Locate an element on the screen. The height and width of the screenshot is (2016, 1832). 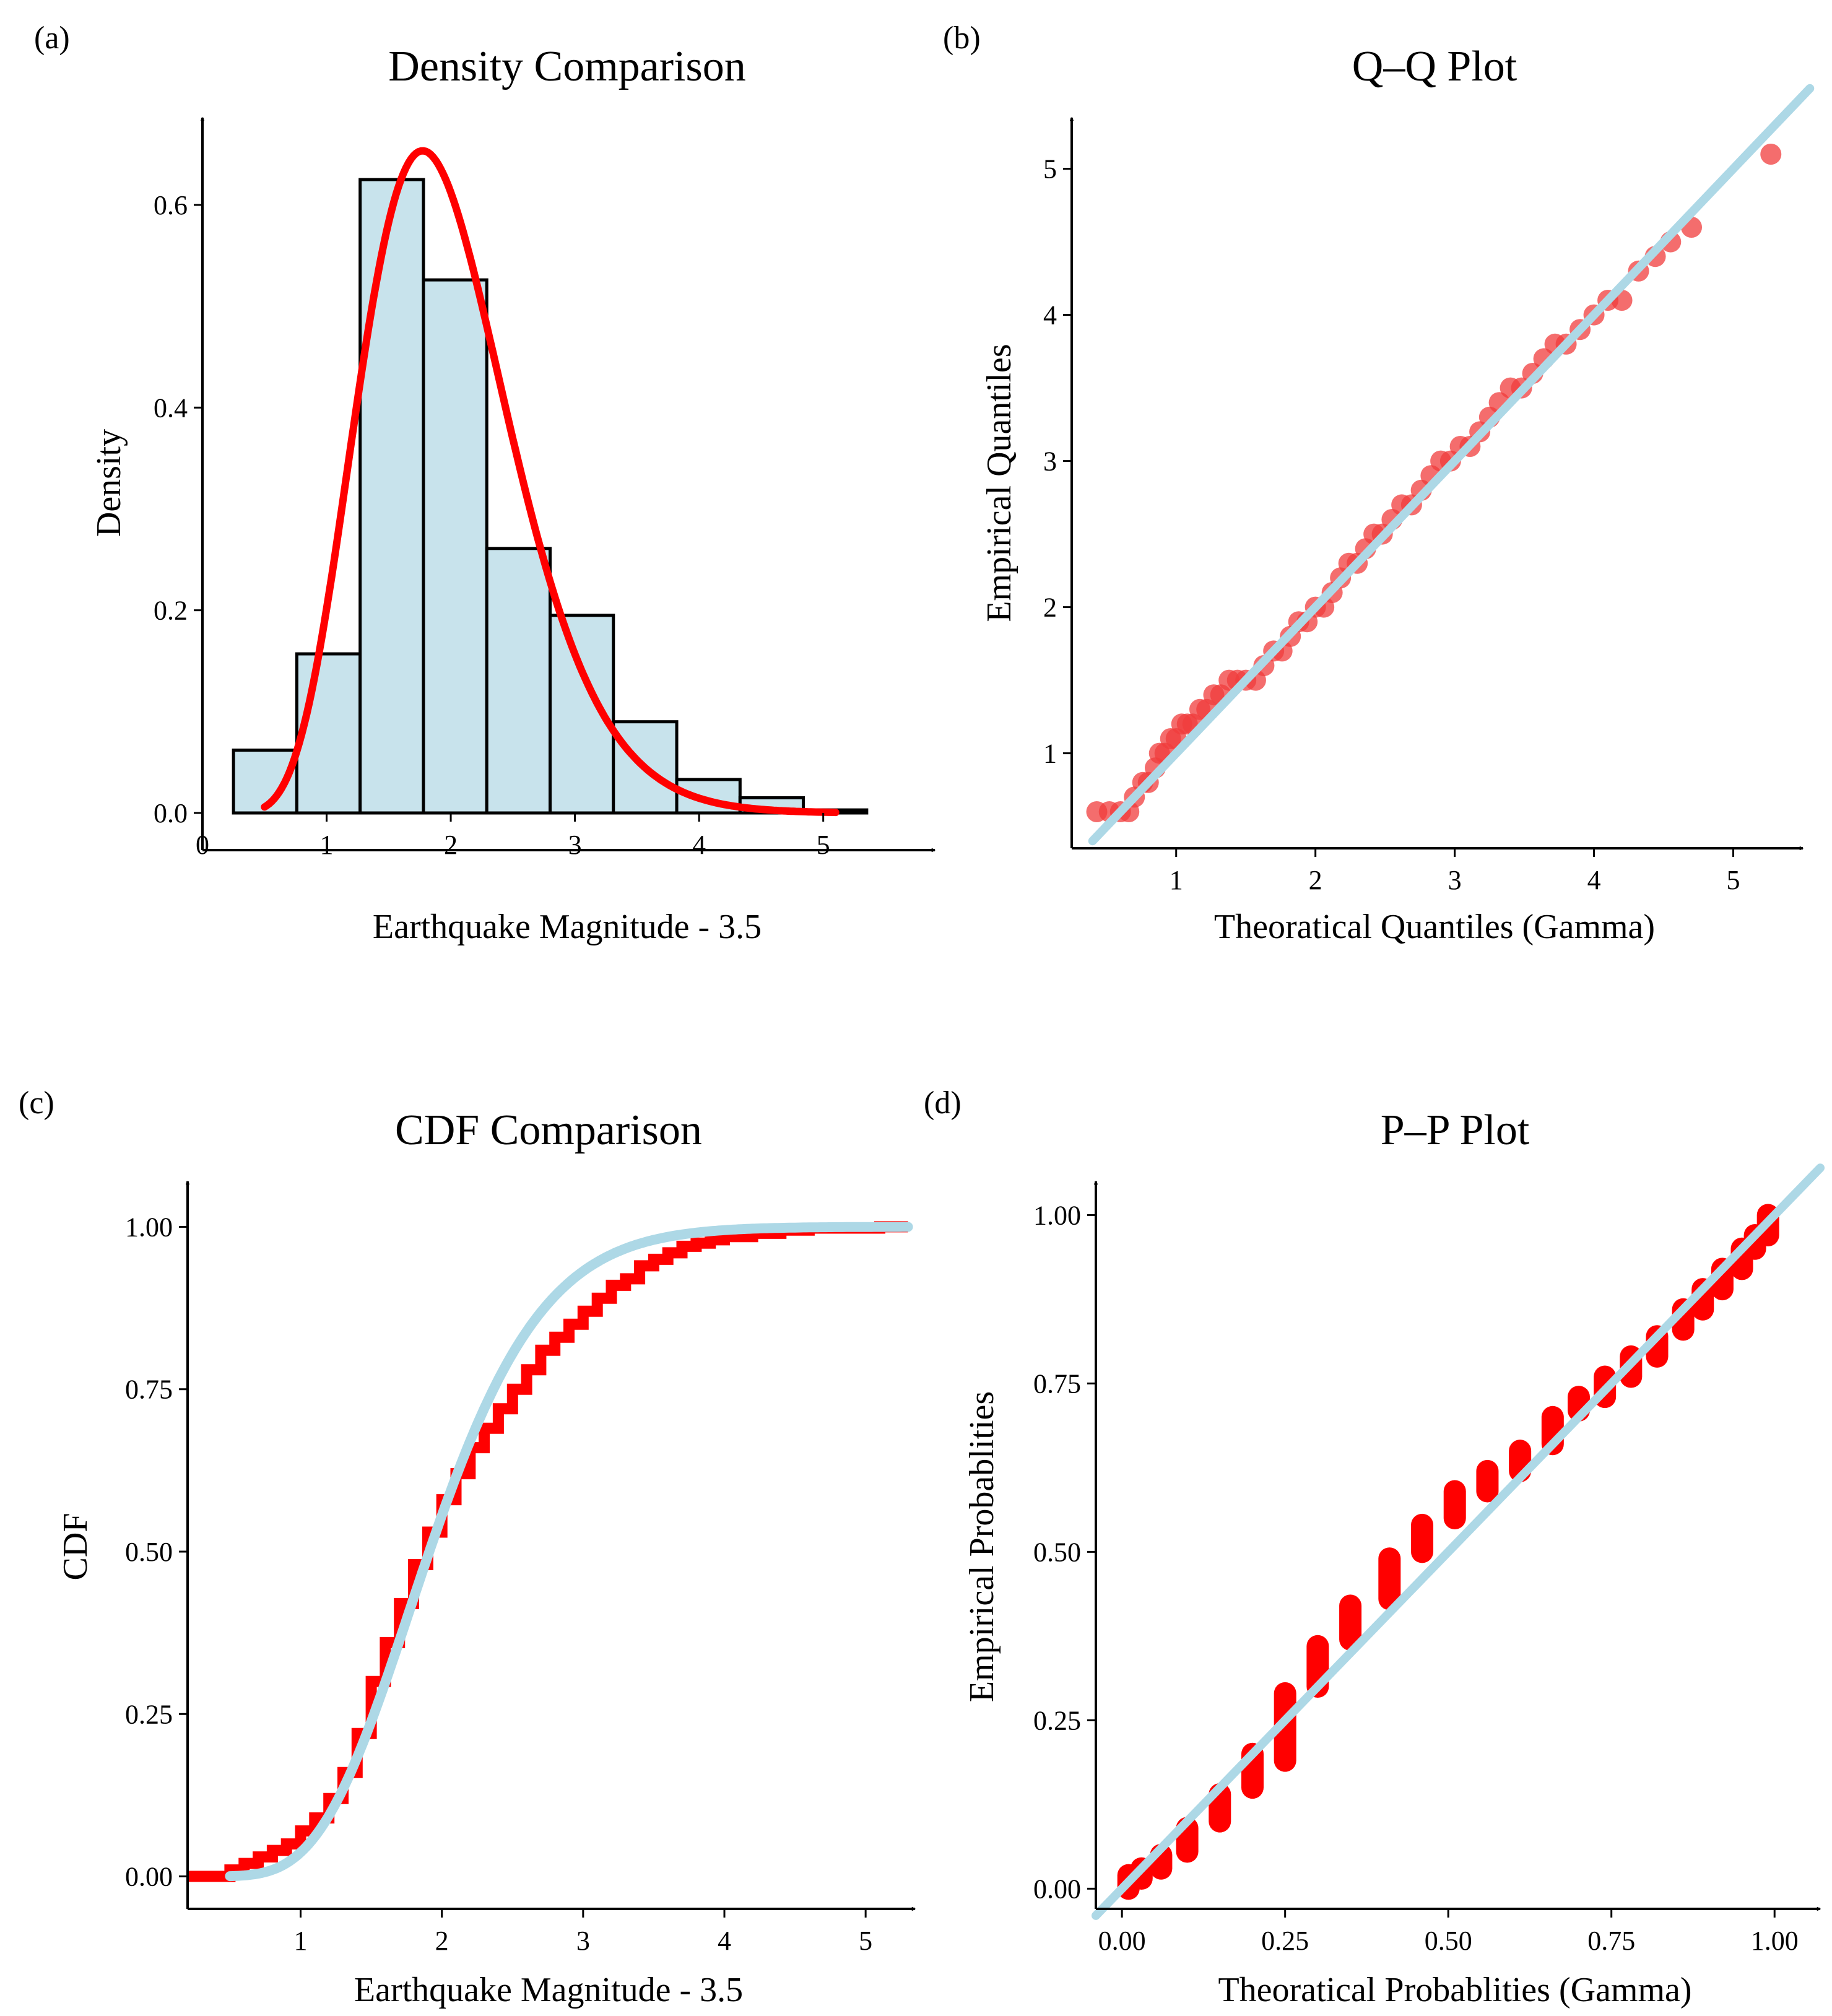
y-tick-label-d: 0.25 is located at coordinates (1057, 1720).